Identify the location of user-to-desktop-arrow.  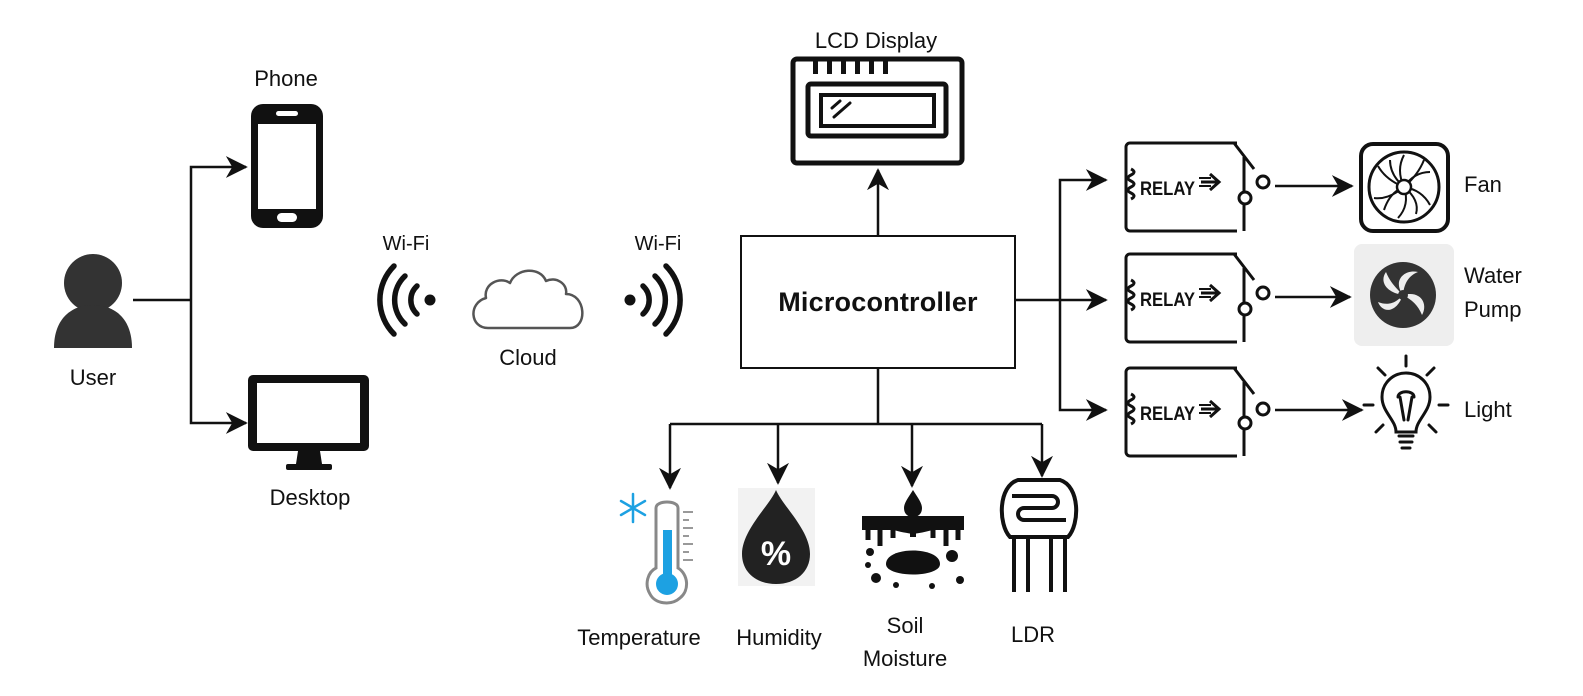
(218, 367).